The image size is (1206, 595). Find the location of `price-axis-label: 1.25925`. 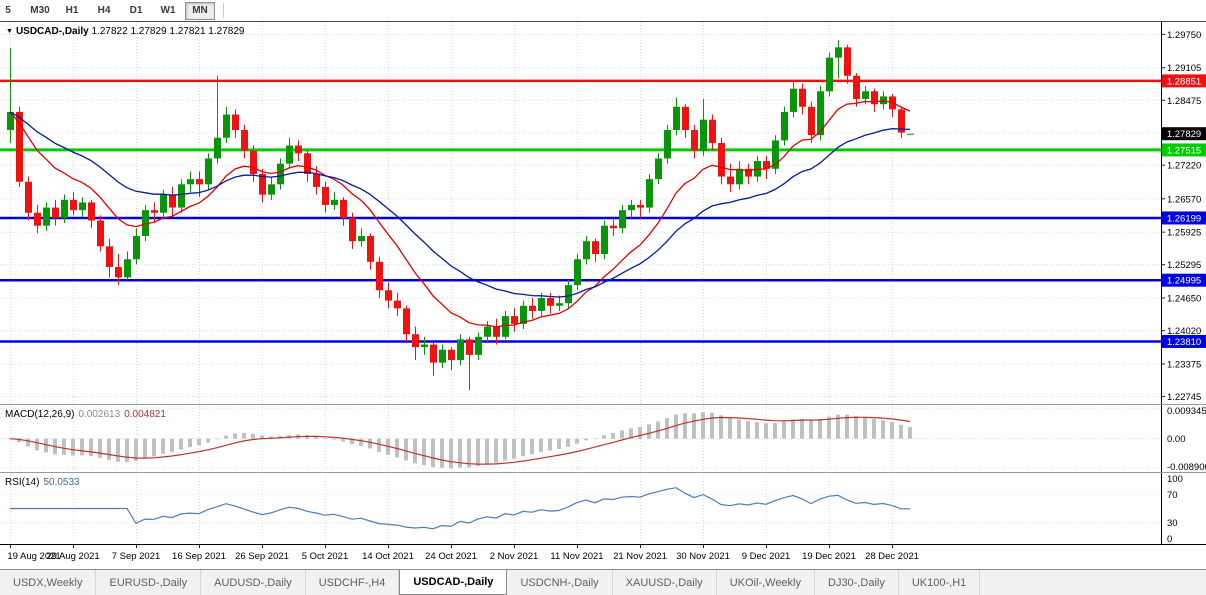

price-axis-label: 1.25925 is located at coordinates (1184, 233).